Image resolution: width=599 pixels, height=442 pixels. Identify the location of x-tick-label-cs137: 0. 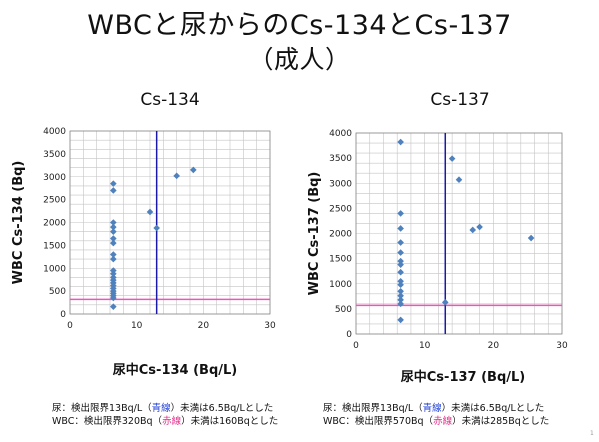
(356, 346).